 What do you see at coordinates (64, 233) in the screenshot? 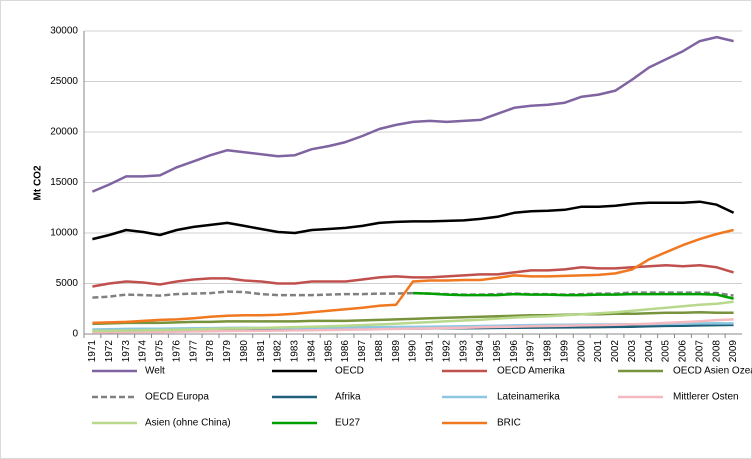
I see `y-tick-label: 10000` at bounding box center [64, 233].